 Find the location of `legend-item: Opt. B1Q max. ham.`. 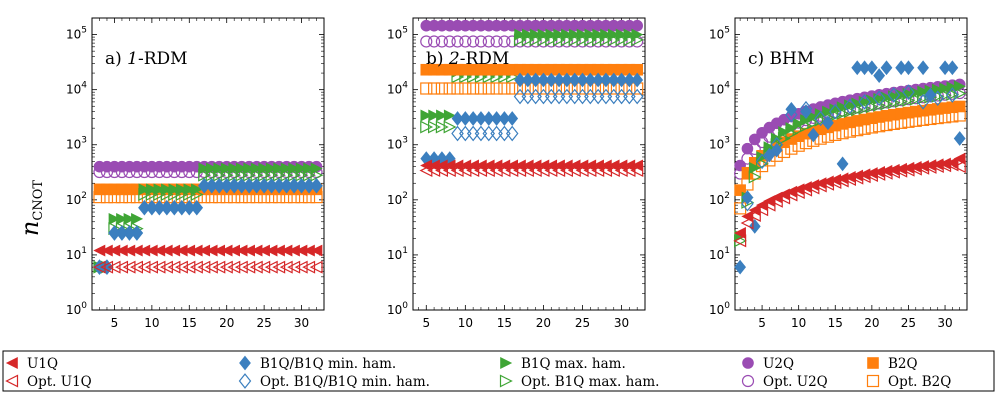

legend-item: Opt. B1Q max. ham. is located at coordinates (579, 382).